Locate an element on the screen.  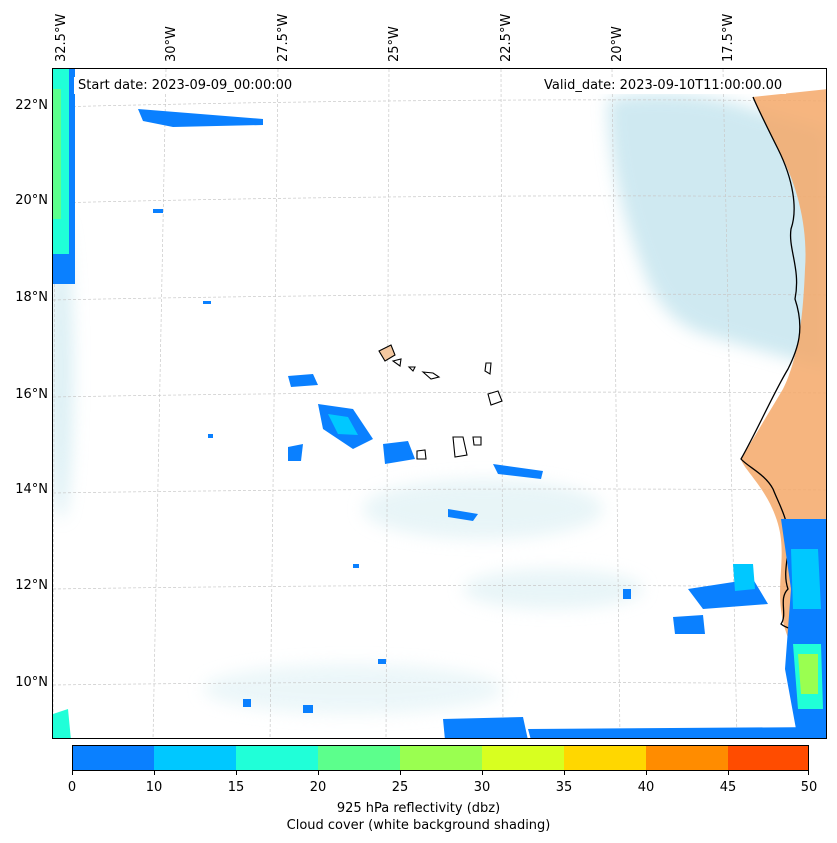
cloud-cover-mid is located at coordinates (553, 589).